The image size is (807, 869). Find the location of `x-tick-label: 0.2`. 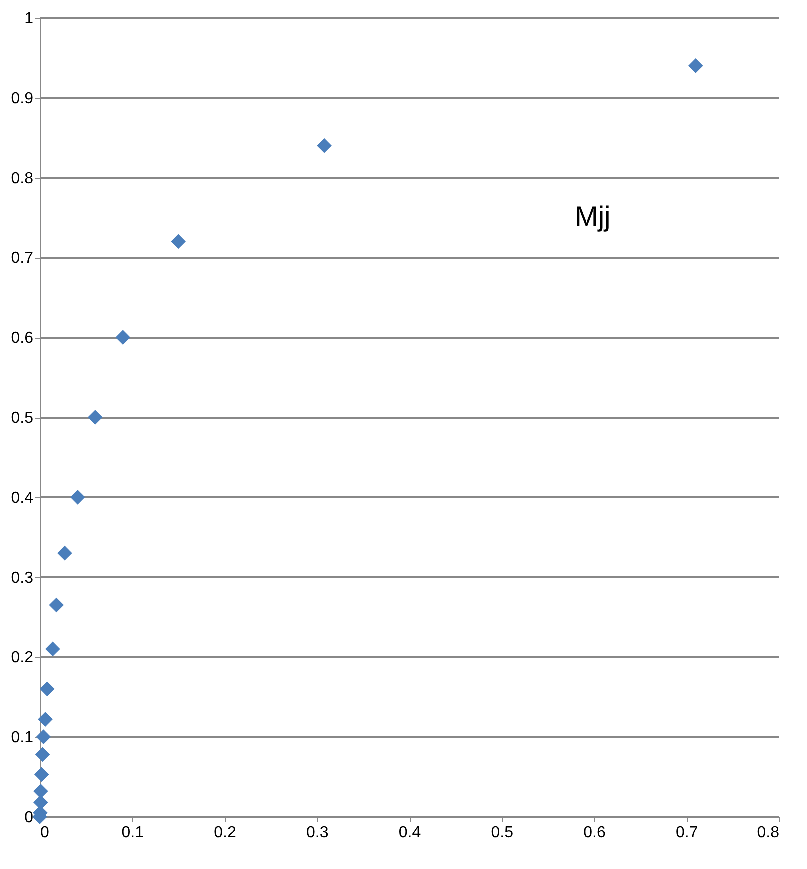

x-tick-label: 0.2 is located at coordinates (225, 833).